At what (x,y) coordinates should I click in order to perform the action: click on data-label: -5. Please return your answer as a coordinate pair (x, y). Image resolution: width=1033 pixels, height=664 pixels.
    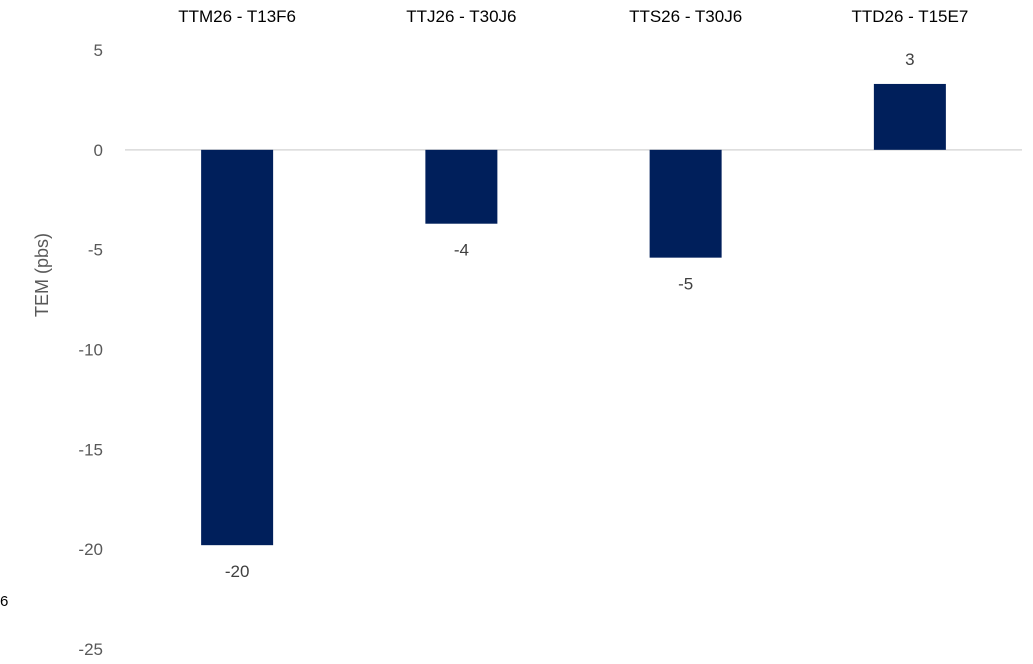
    Looking at the image, I should click on (685, 284).